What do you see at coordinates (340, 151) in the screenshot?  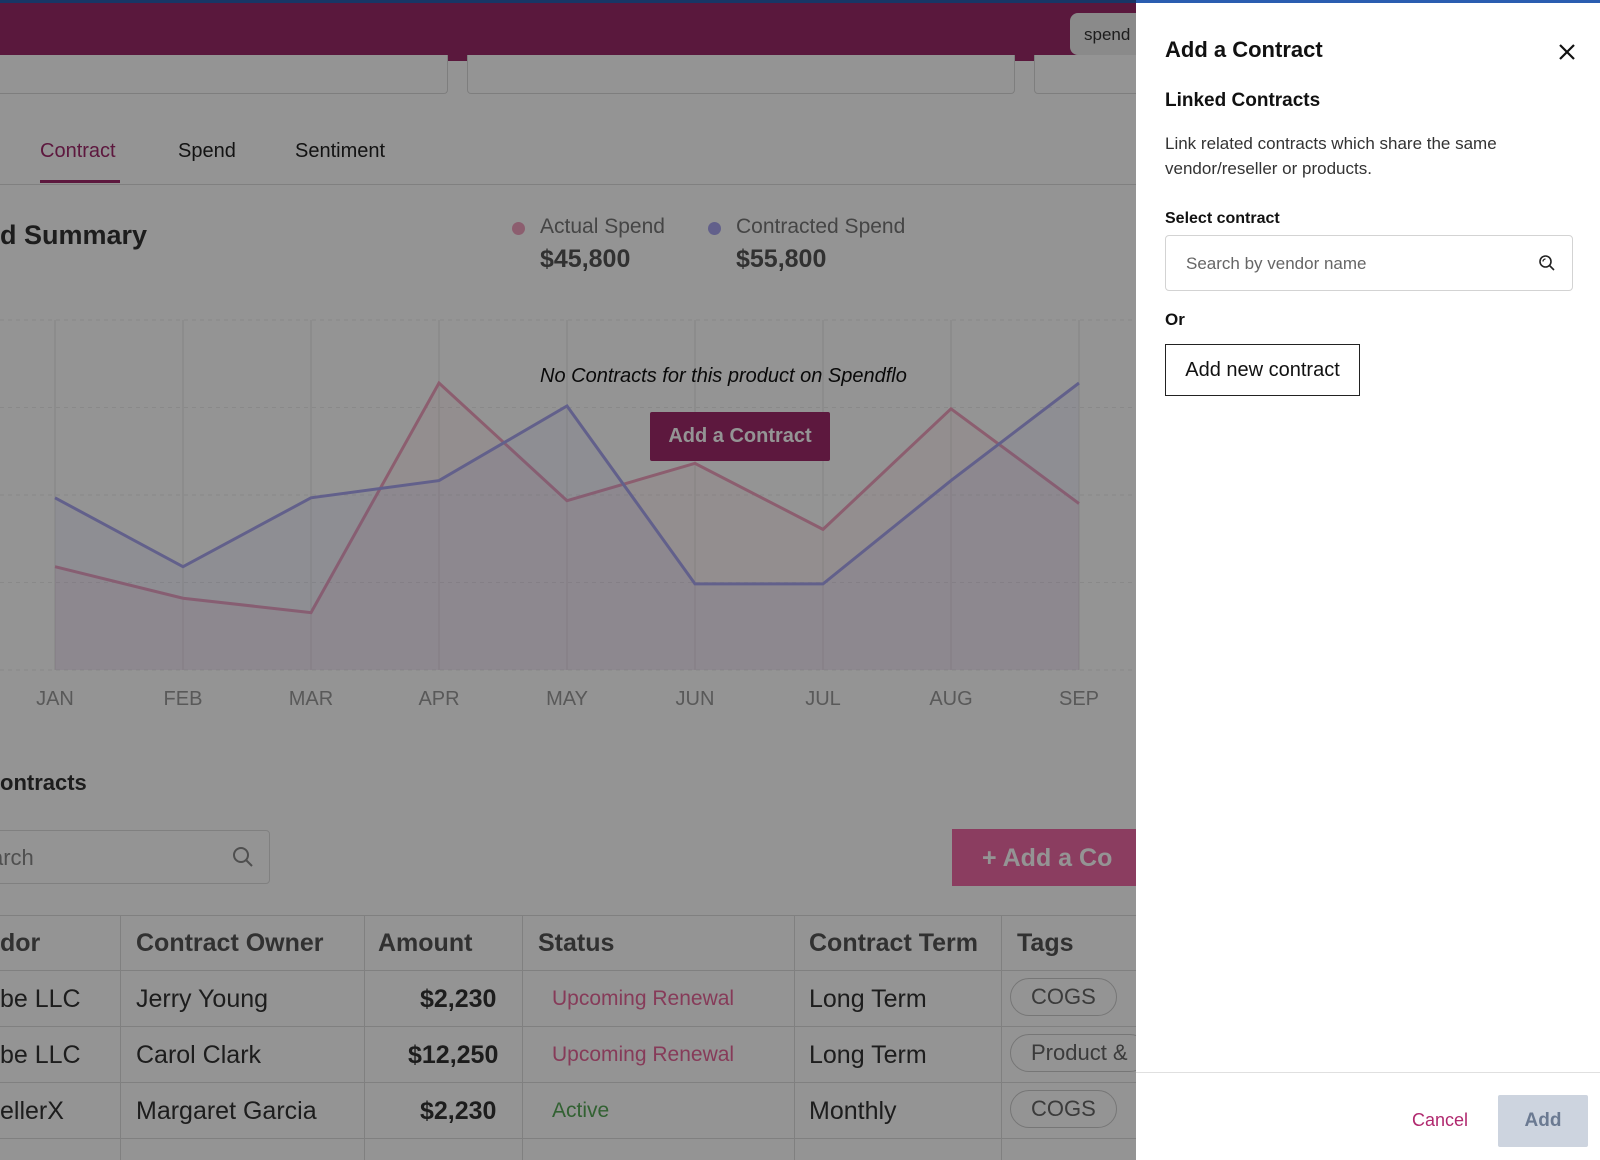 I see `tab-sentiment: Sentiment` at bounding box center [340, 151].